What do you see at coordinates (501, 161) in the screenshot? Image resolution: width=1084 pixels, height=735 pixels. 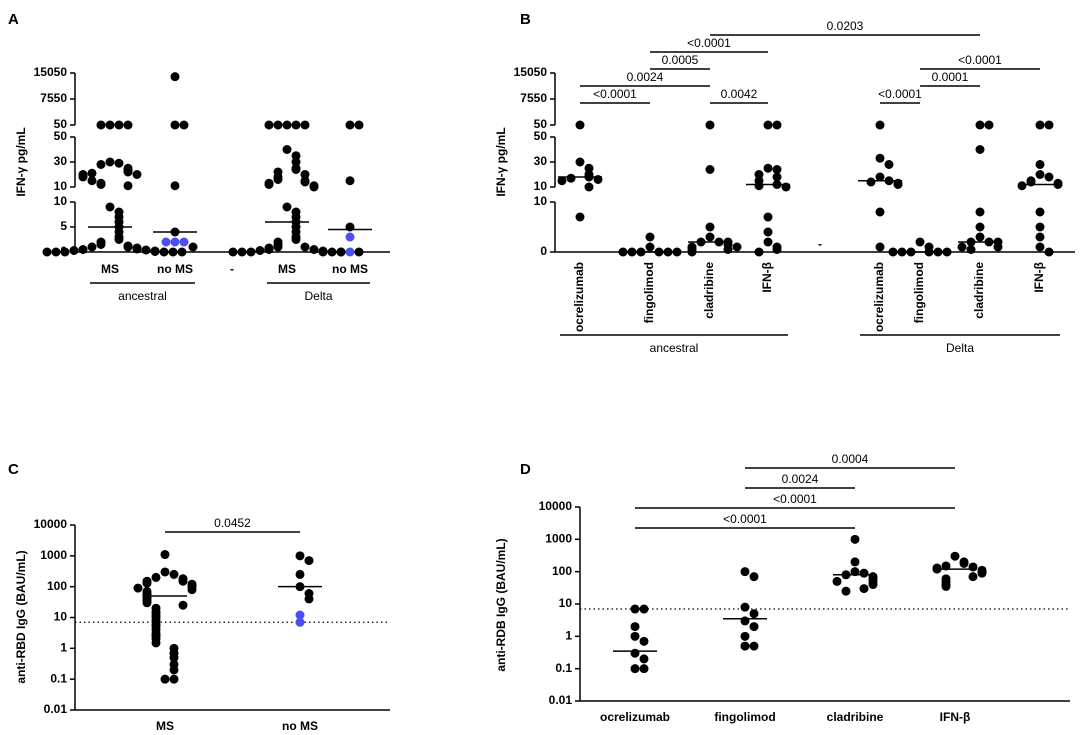 I see `y-axis-label: IFN-γ pg/mL` at bounding box center [501, 161].